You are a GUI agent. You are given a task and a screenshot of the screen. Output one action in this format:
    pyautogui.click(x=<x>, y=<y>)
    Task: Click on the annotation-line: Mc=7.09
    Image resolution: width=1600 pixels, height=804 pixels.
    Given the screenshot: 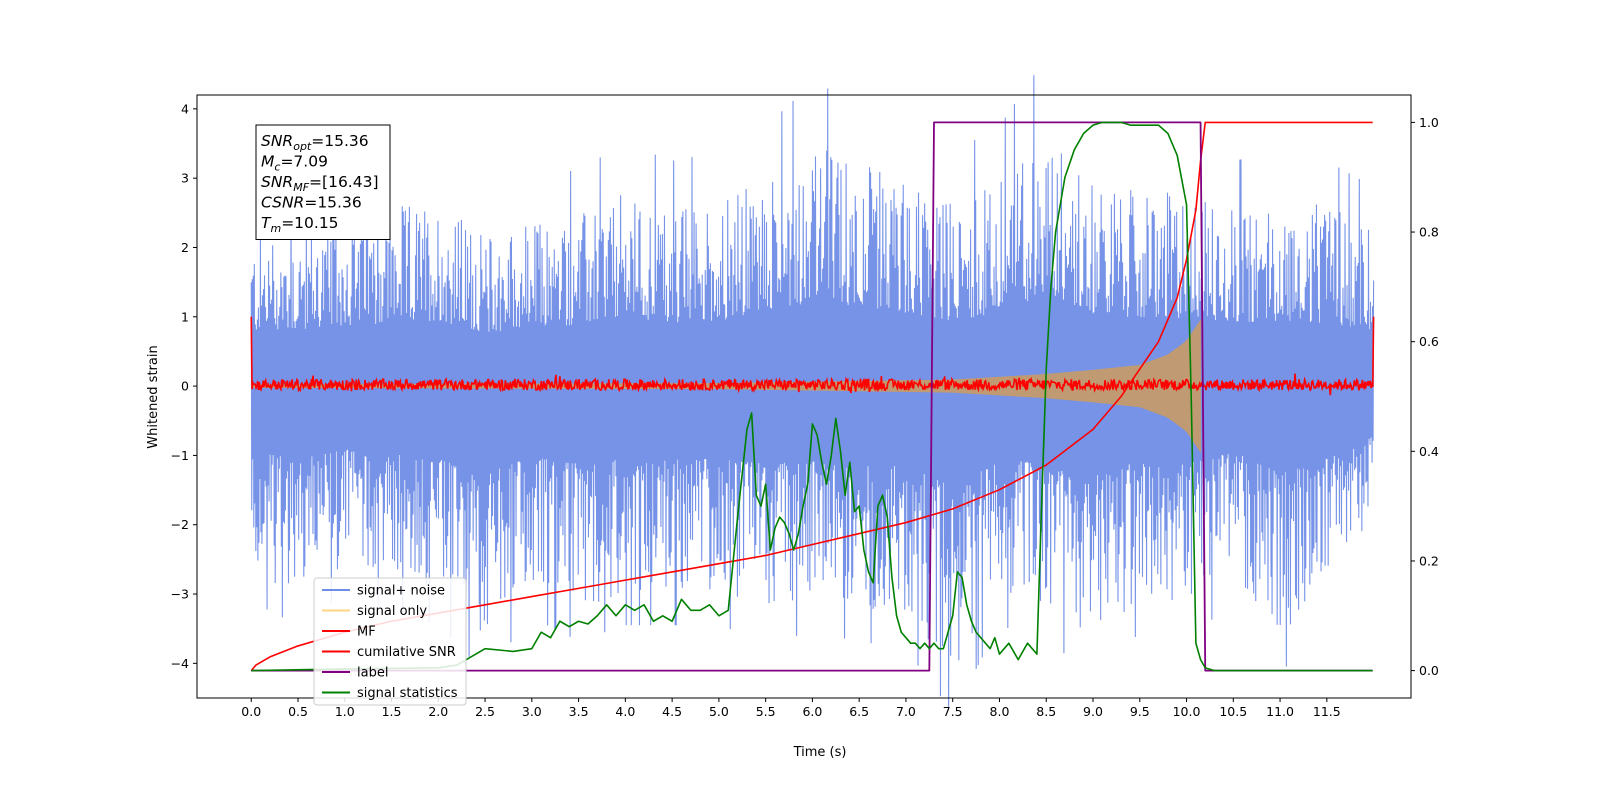 What is the action you would take?
    pyautogui.click(x=294, y=163)
    